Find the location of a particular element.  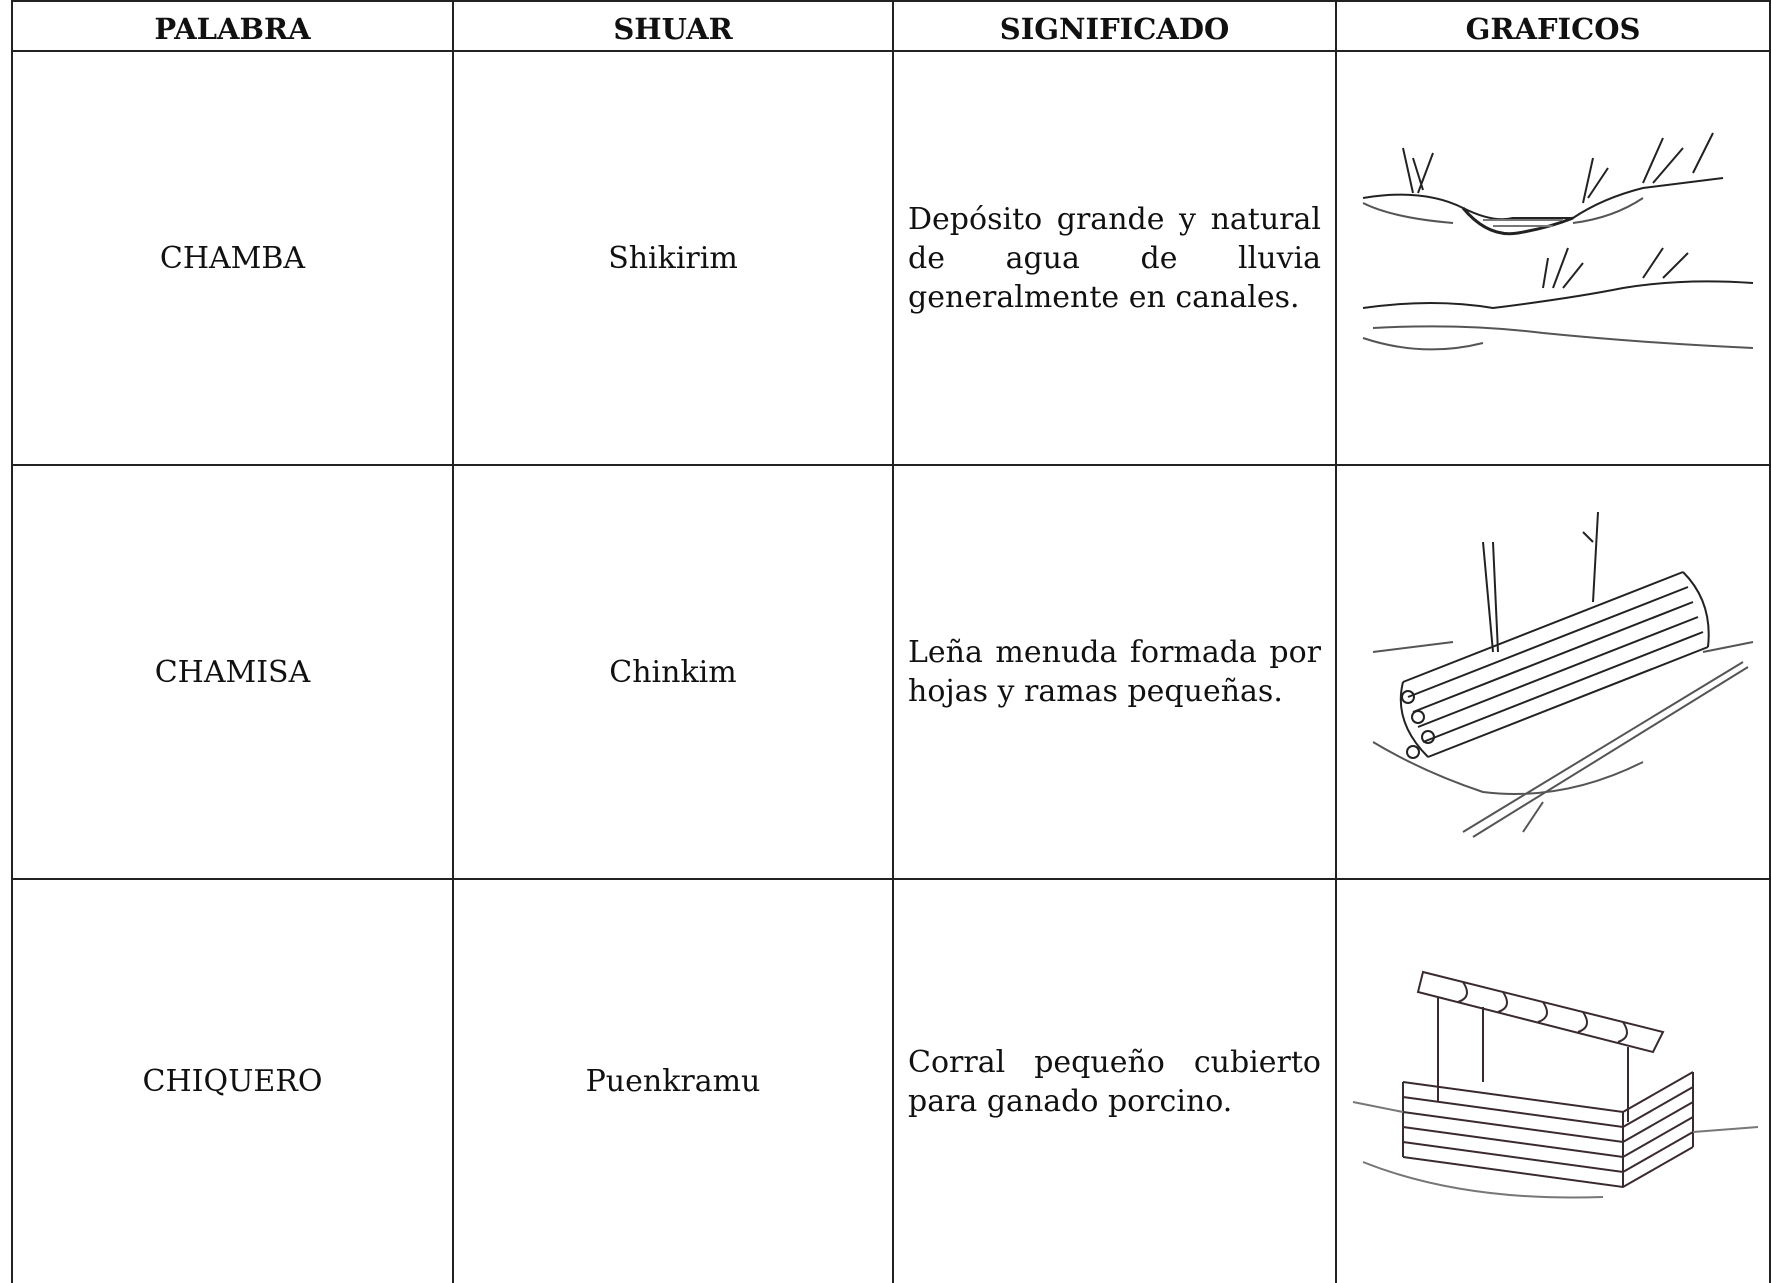

header-row: PALABRA SHUAR SIGNIFICADO GRAFICOS is located at coordinates (891, 26).